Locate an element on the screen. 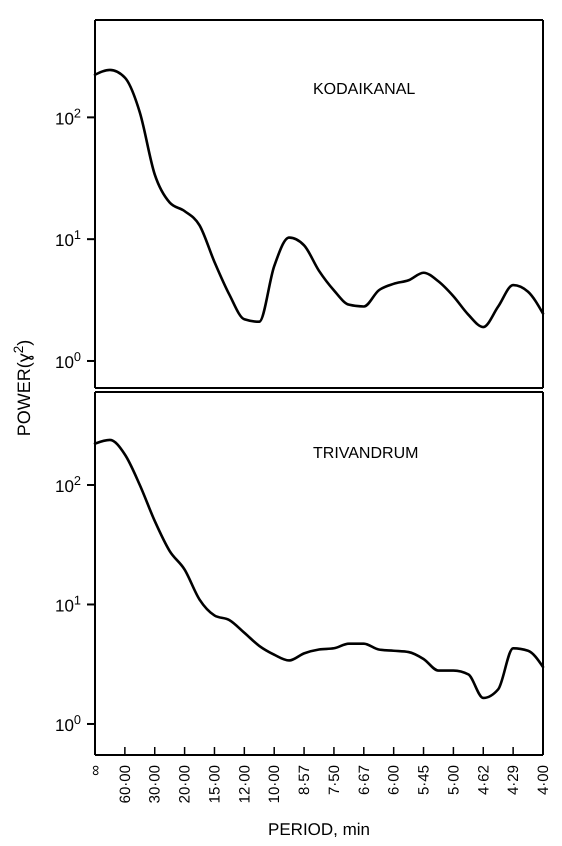 The height and width of the screenshot is (846, 562). x-tick-label: 12·00 is located at coordinates (245, 784).